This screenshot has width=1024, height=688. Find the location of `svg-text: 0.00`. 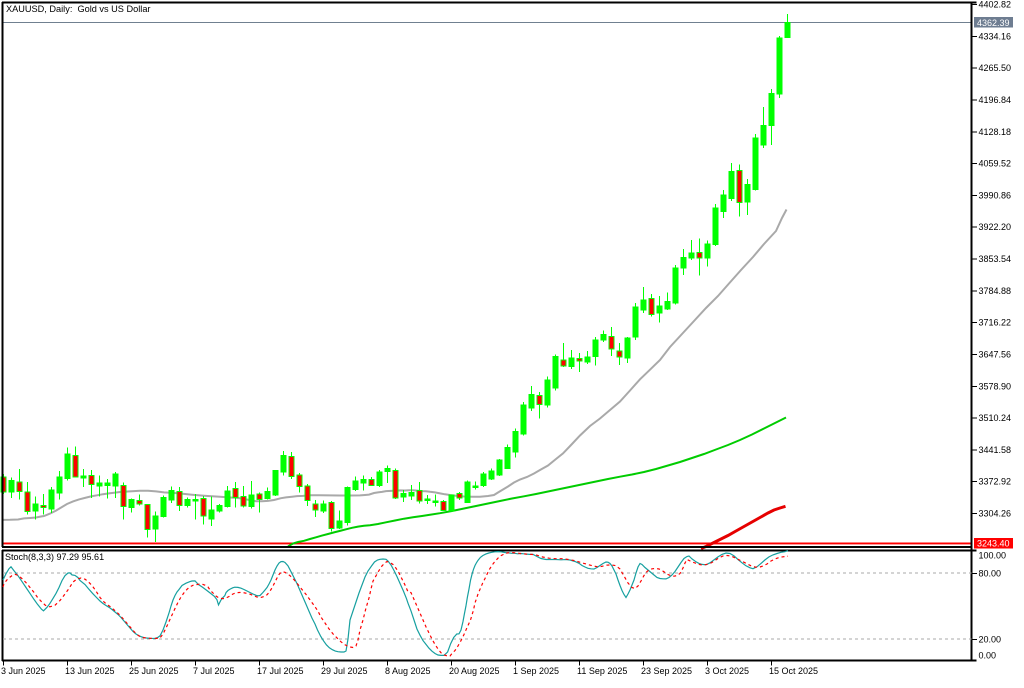

svg-text: 0.00 is located at coordinates (988, 656).